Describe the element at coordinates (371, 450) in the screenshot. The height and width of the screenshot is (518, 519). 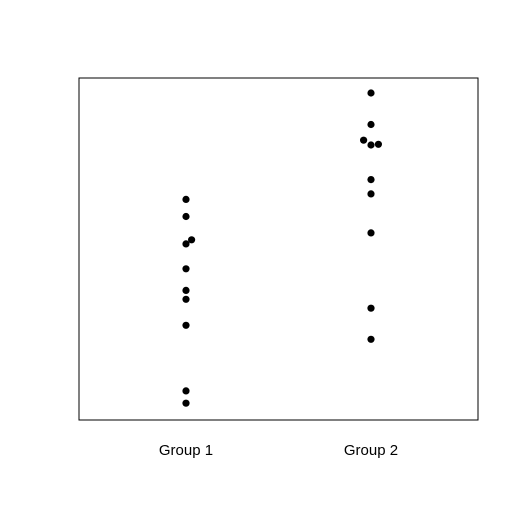
I see `x-tick-label-2: Group 2` at that location.